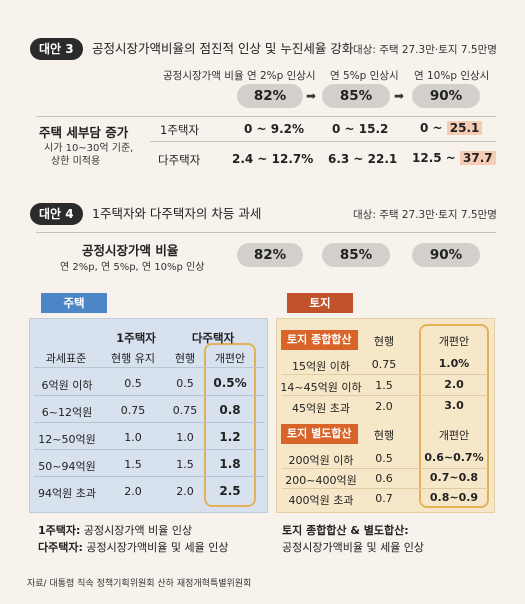 Image resolution: width=525 pixels, height=604 pixels. I want to click on alt3-title: 공정시장가액비율의 점진적 인상 및 누진세율 강화, so click(223, 48).